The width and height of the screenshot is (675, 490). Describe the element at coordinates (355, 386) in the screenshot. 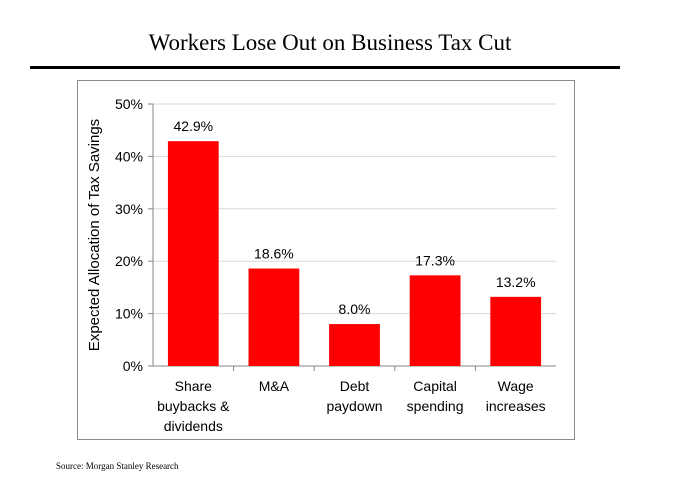

I see `x-tick-label: Debt` at that location.